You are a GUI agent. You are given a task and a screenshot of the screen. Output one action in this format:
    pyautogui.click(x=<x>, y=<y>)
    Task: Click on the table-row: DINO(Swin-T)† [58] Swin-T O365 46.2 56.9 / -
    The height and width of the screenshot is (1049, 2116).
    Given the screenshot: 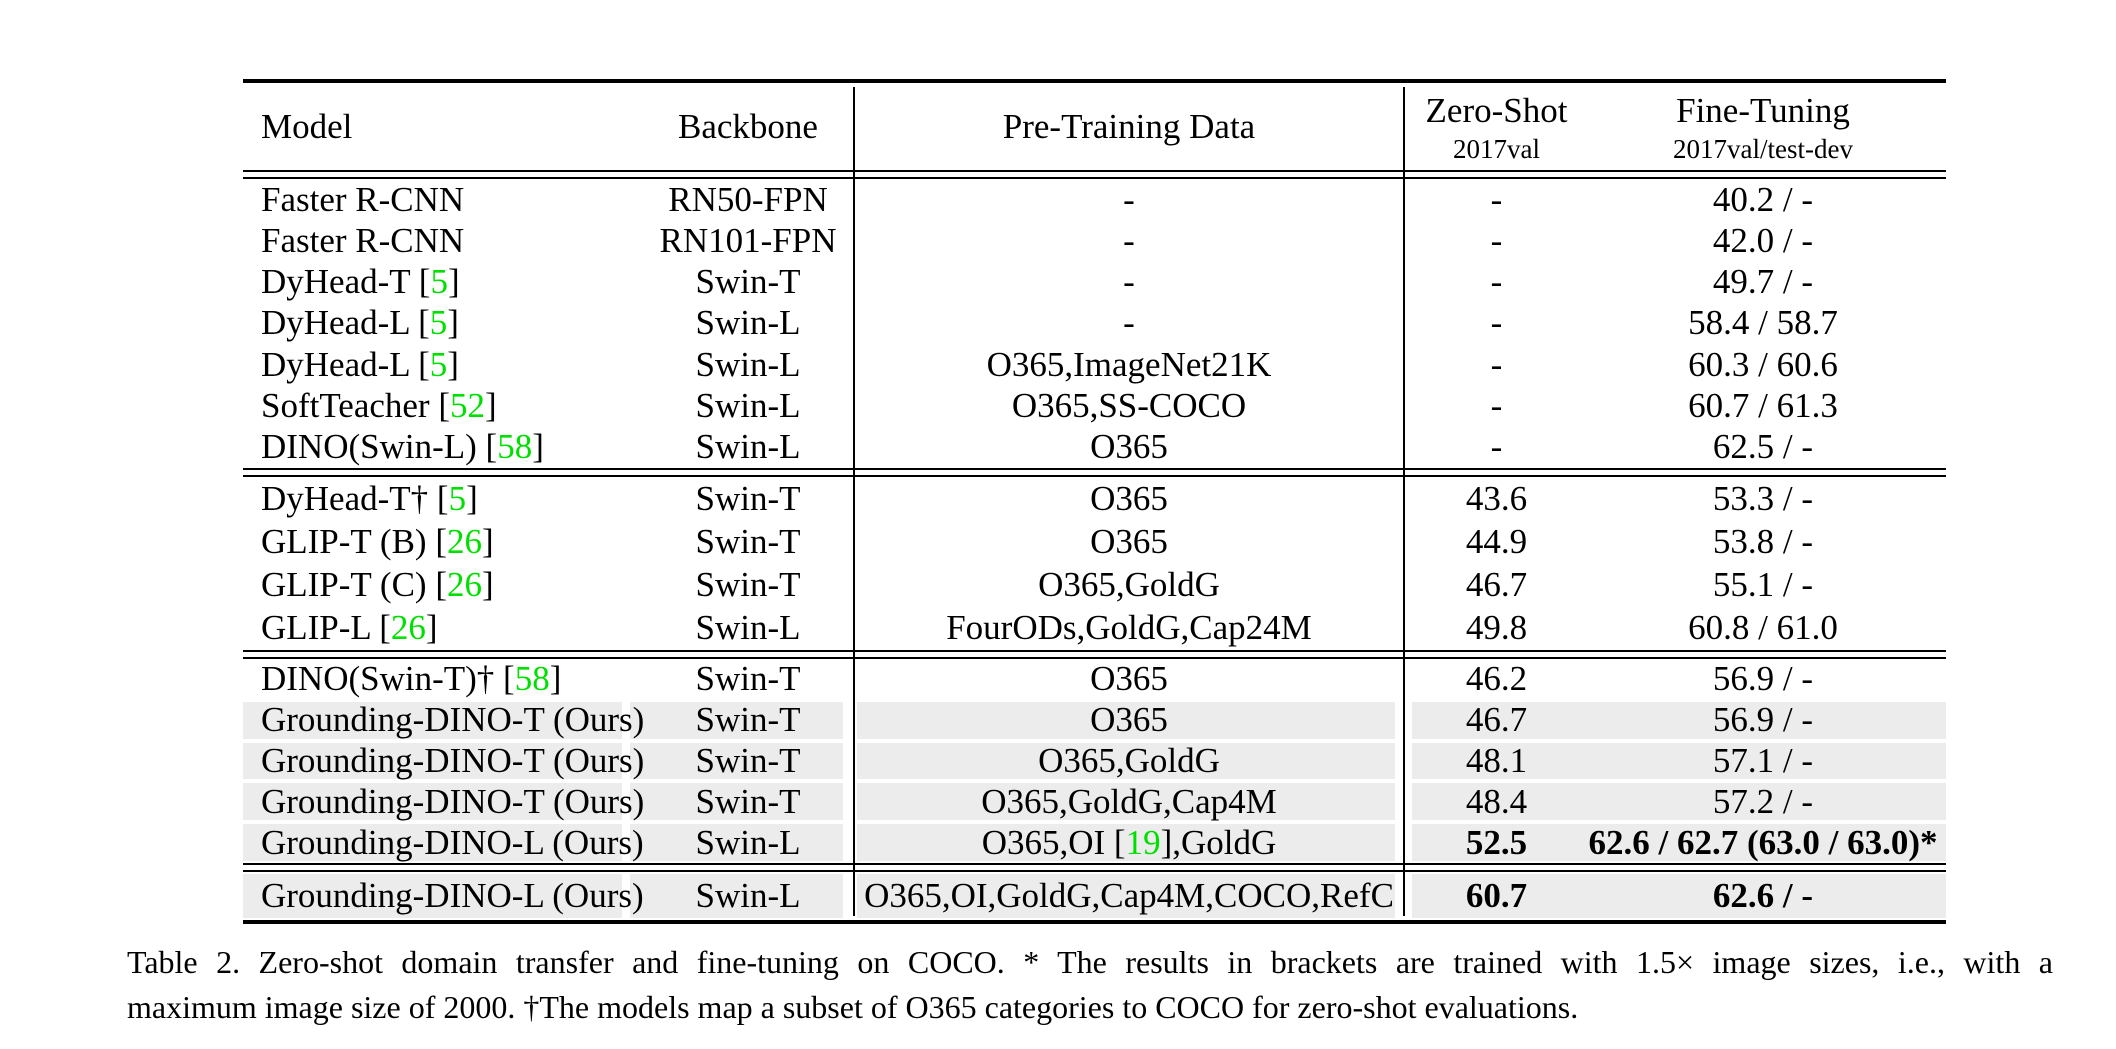 What is the action you would take?
    pyautogui.click(x=1094, y=679)
    